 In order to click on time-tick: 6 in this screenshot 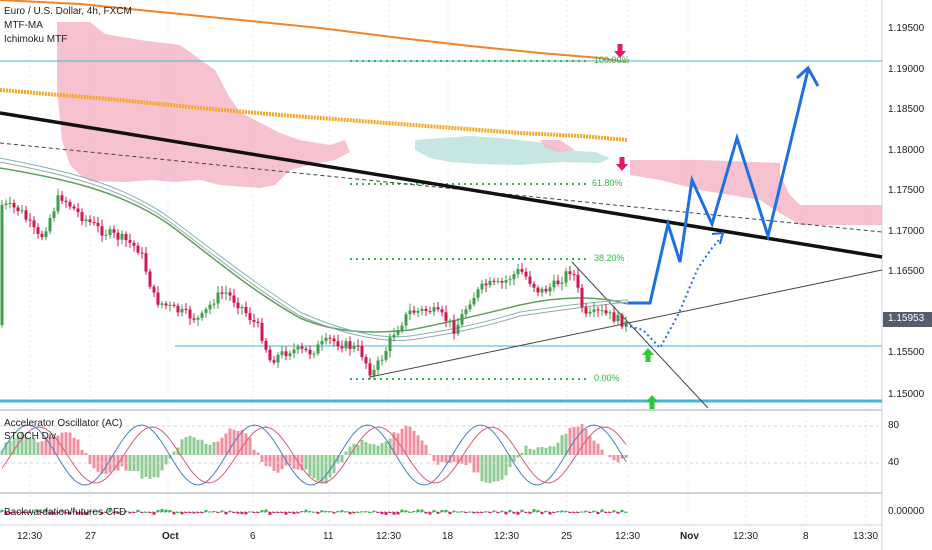, I will do `click(253, 536)`.